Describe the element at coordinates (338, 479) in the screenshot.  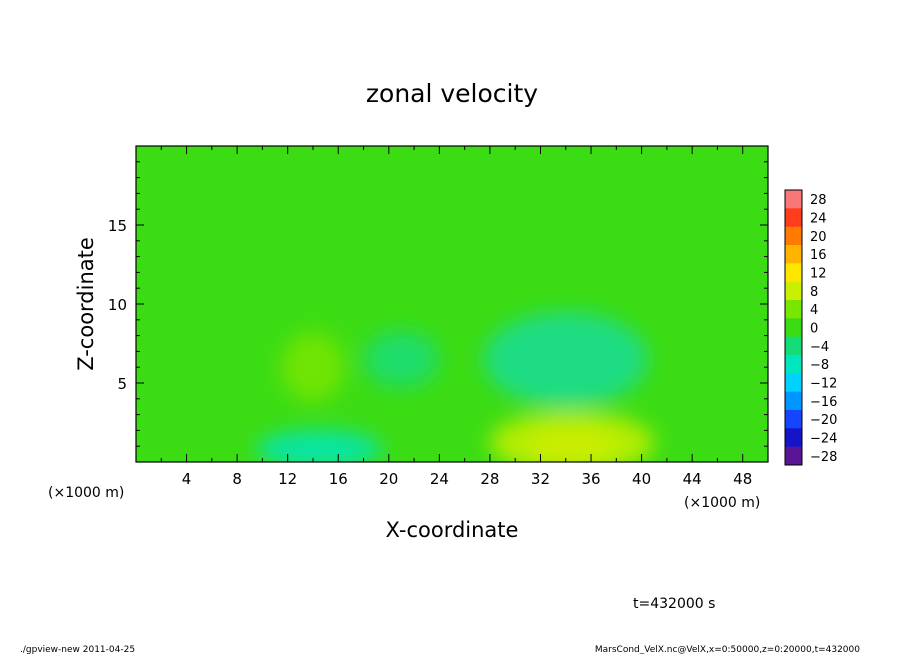
I see `x-tick-label: 16` at that location.